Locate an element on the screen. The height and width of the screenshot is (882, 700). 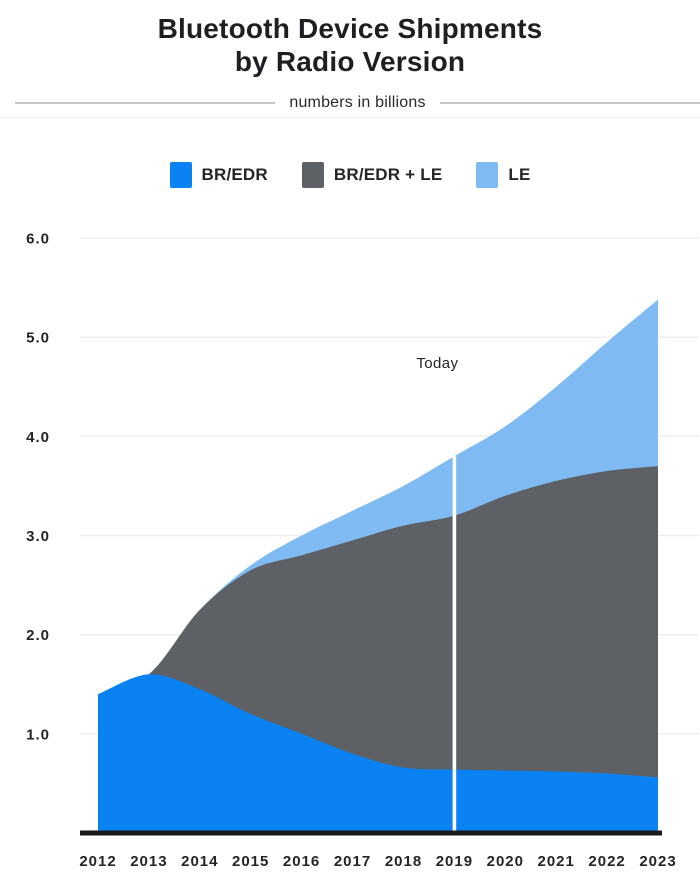
x-axis-tick-label: 2021 is located at coordinates (556, 861).